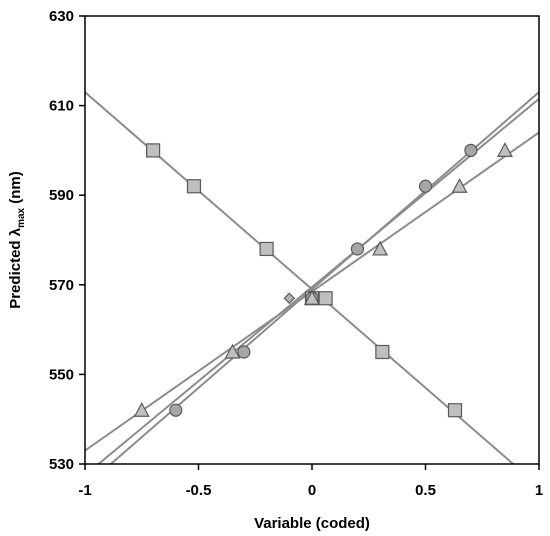 The width and height of the screenshot is (550, 536). What do you see at coordinates (539, 490) in the screenshot?
I see `x-tick-label: 1` at bounding box center [539, 490].